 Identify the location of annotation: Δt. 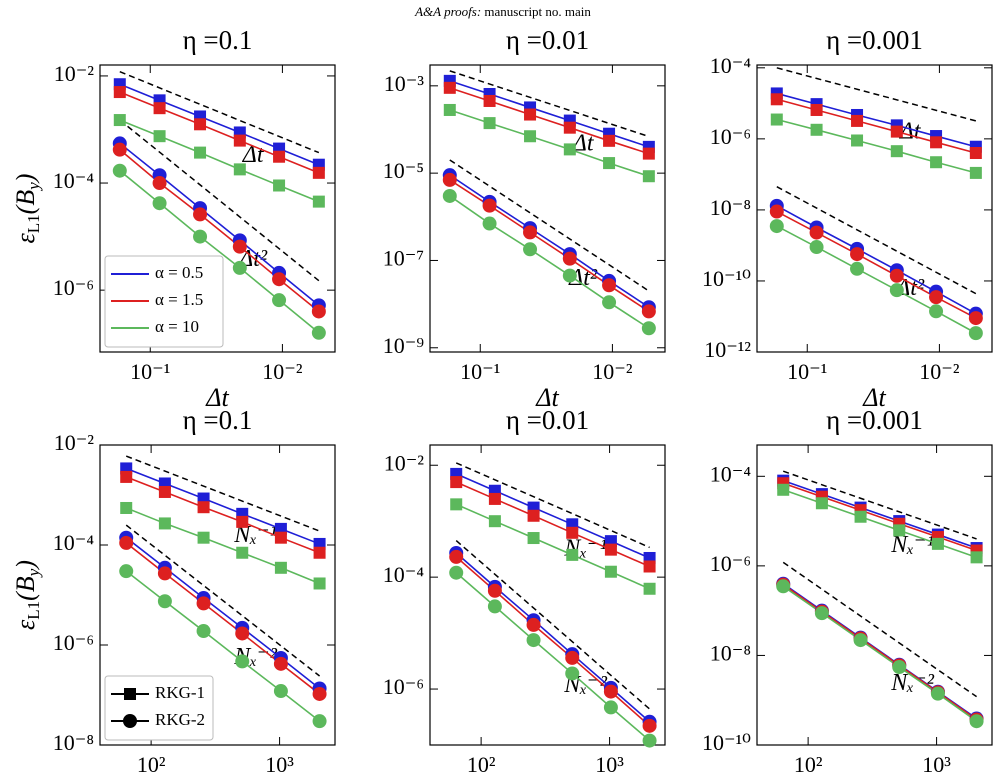
(910, 131).